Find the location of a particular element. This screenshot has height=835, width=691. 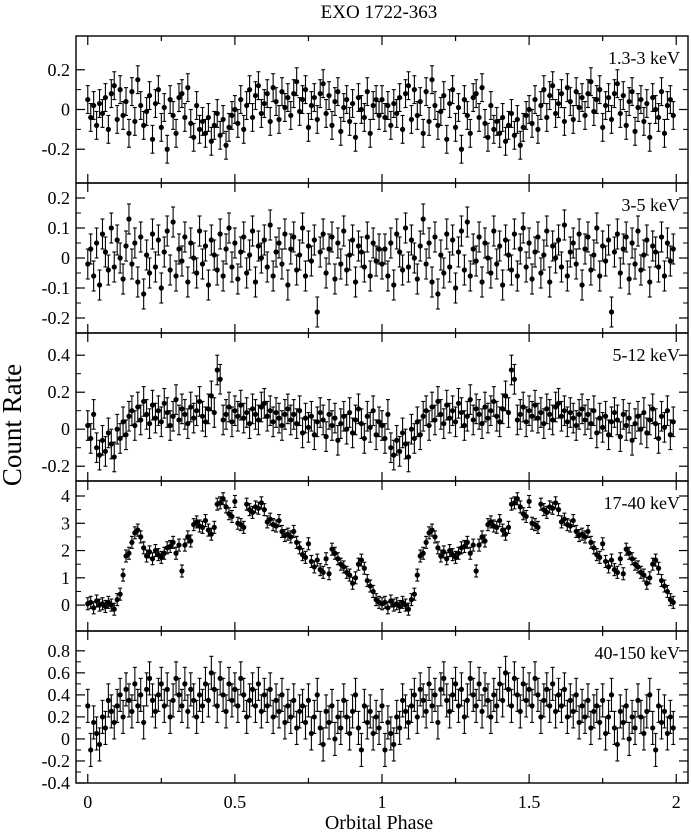

data-points is located at coordinates (380, 265).